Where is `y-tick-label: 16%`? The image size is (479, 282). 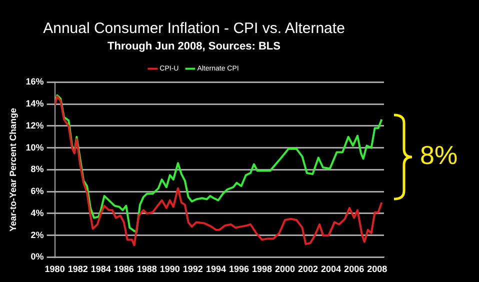 y-tick-label: 16% is located at coordinates (35, 81).